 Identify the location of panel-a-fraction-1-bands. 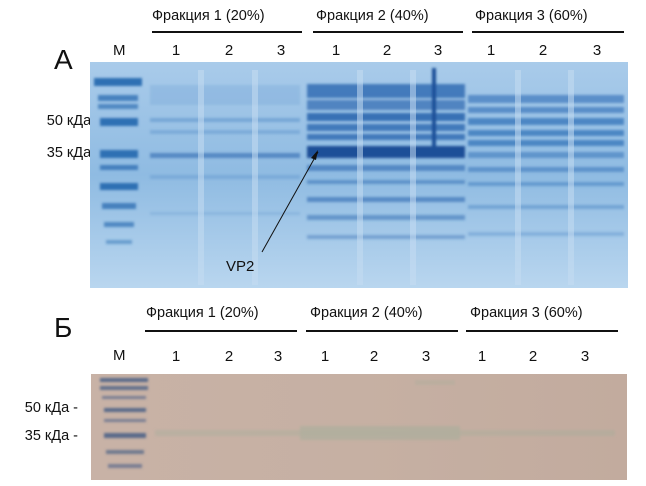
(225, 150).